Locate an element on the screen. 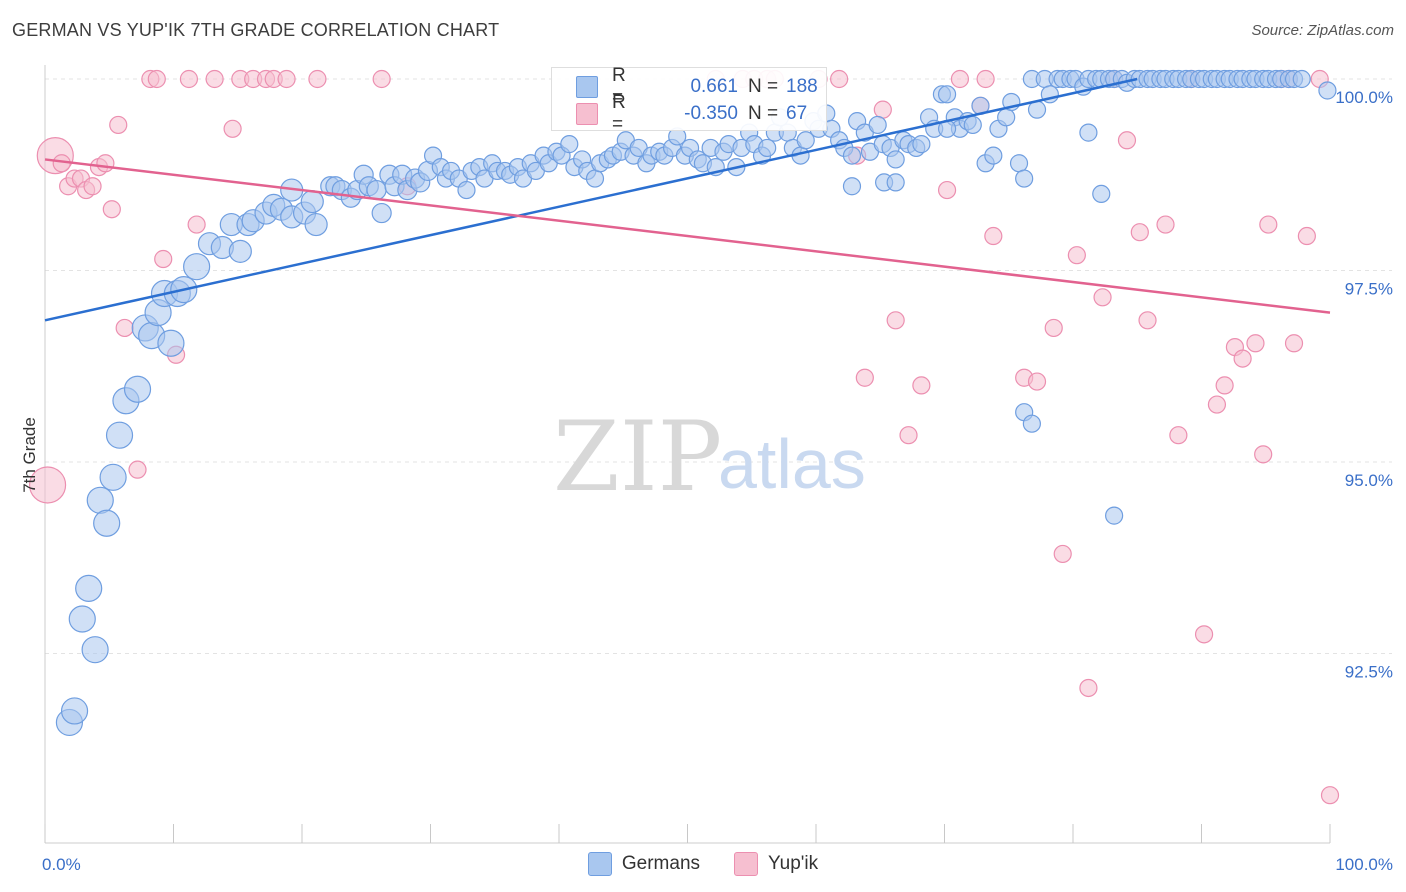  n-value: 188 is located at coordinates (802, 86).